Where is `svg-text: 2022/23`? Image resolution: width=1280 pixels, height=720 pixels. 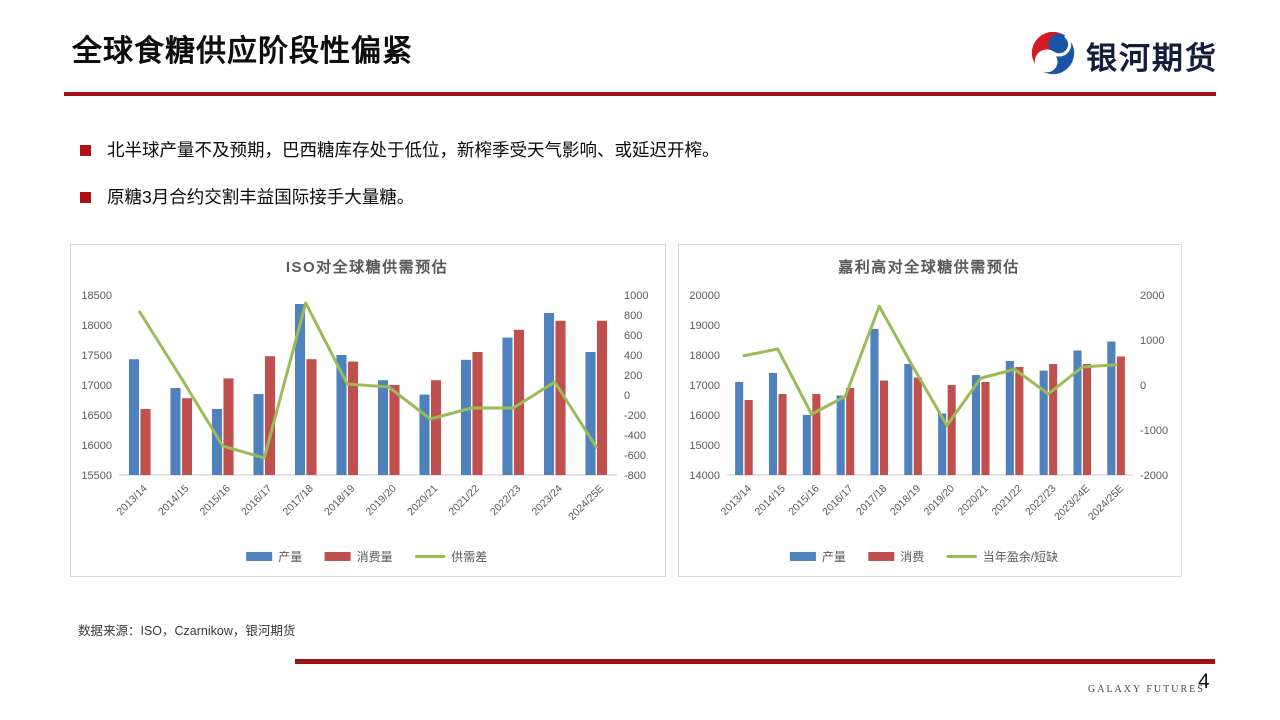 svg-text: 2022/23 is located at coordinates (505, 500).